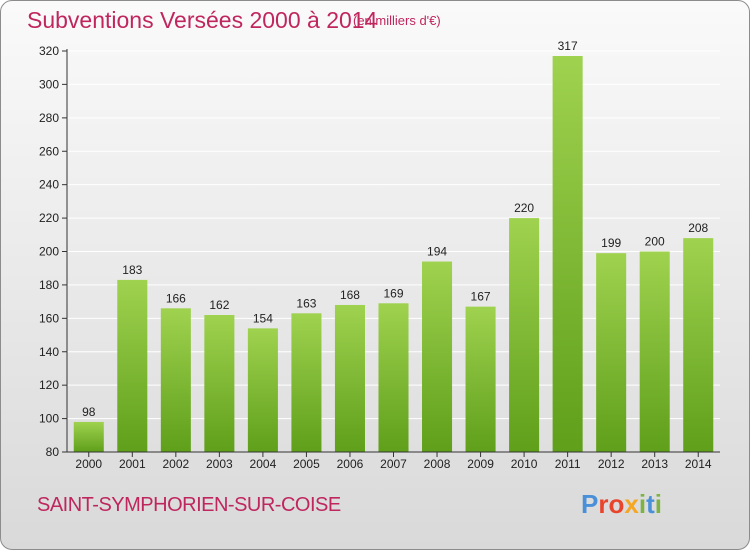 This screenshot has width=750, height=550. What do you see at coordinates (88, 464) in the screenshot?
I see `x-tick-label: 2000` at bounding box center [88, 464].